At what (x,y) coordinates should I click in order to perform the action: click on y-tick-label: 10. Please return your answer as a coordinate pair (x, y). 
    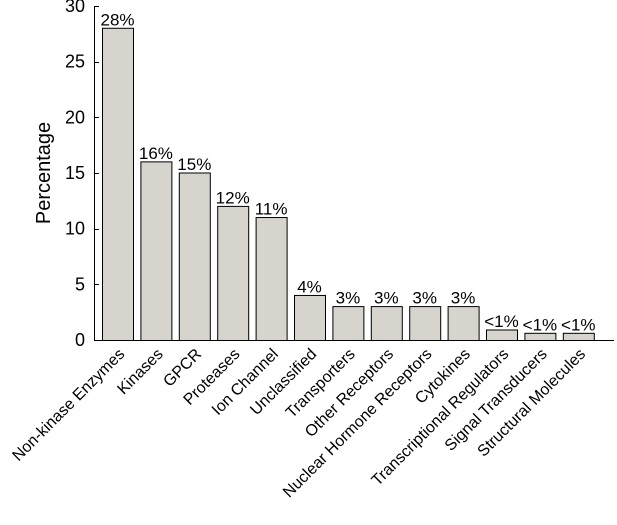
    Looking at the image, I should click on (75, 229).